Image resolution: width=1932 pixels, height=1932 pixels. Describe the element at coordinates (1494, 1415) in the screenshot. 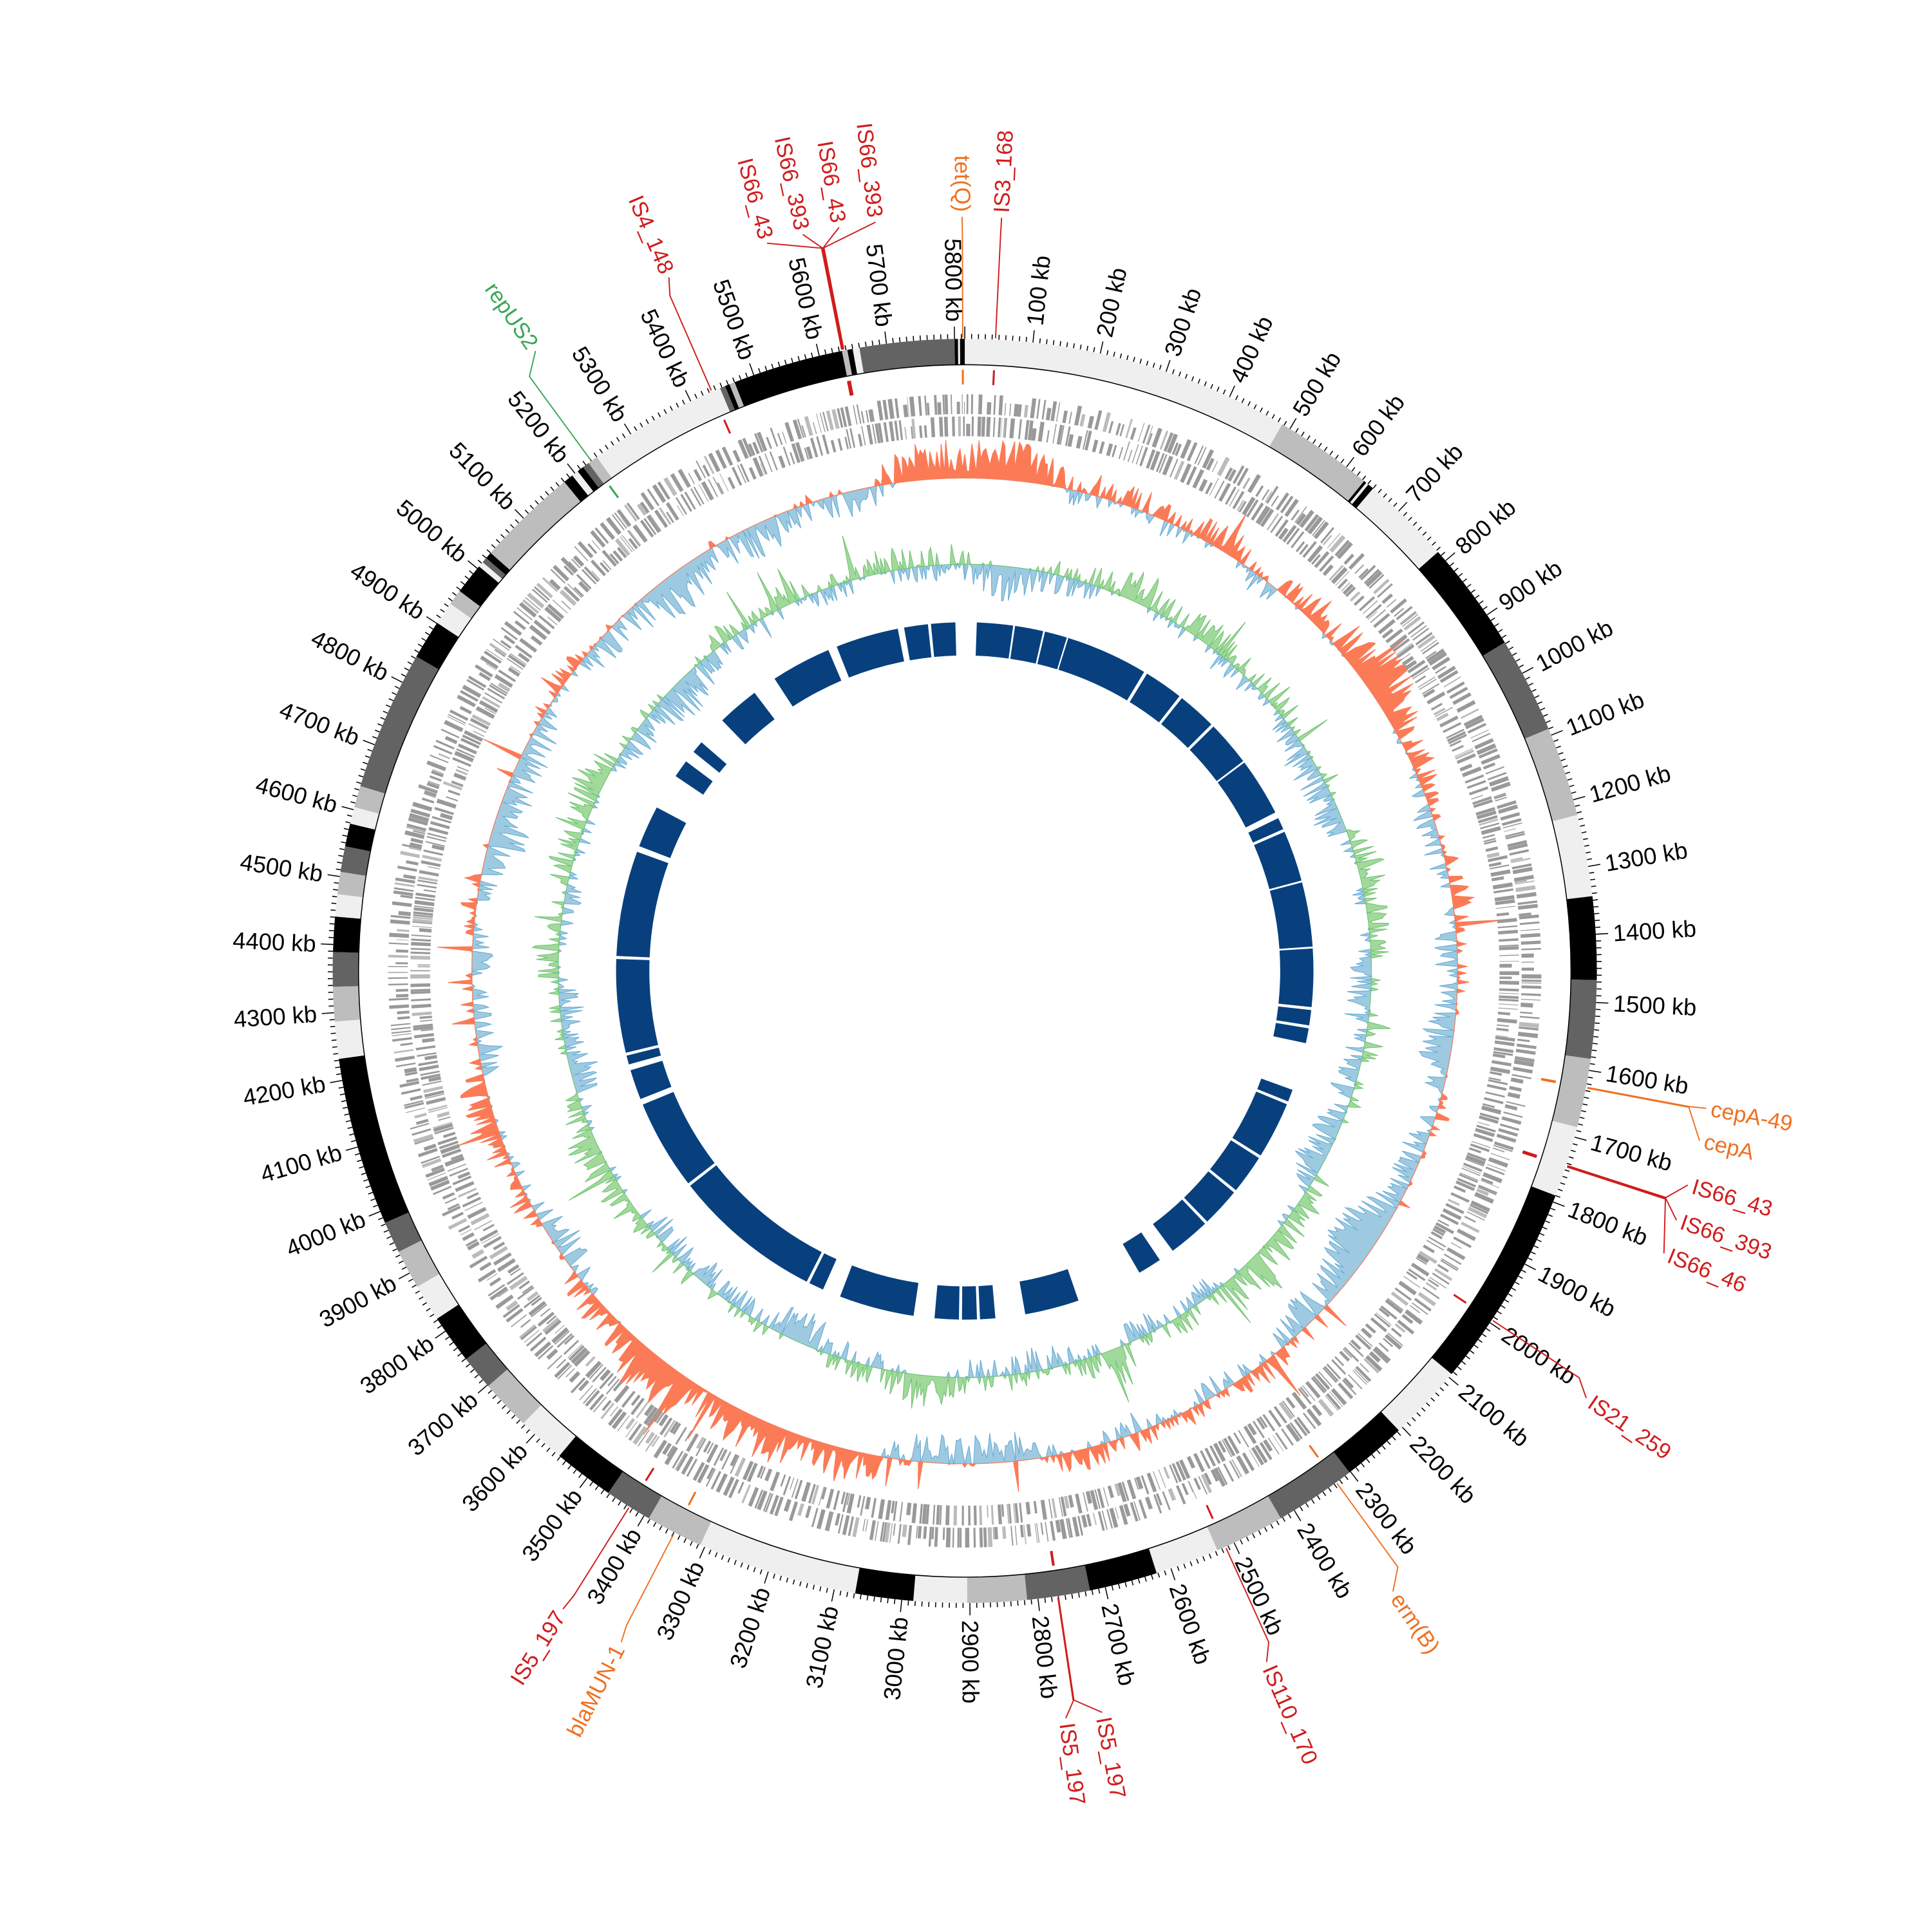

I see `tick-label: 2100 kb` at that location.